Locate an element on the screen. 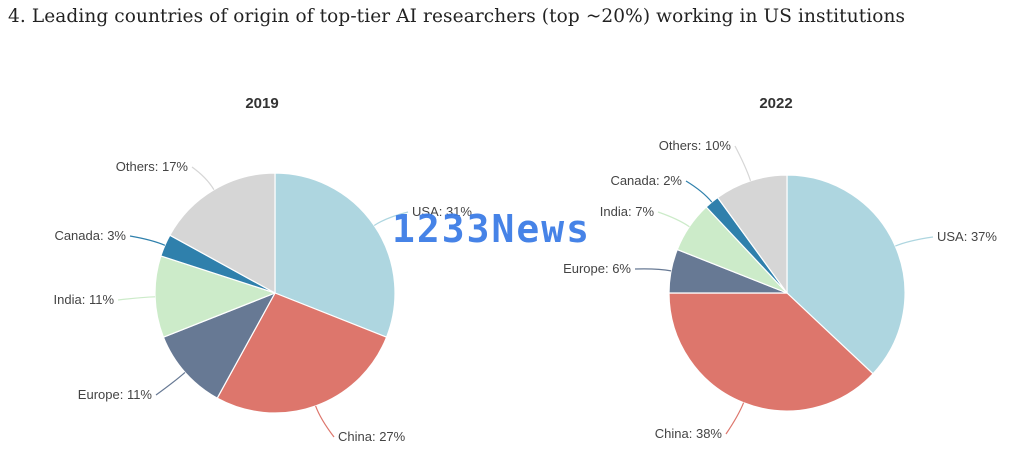 Image resolution: width=1010 pixels, height=468 pixels. slice-label-india: India: 11% is located at coordinates (84, 299).